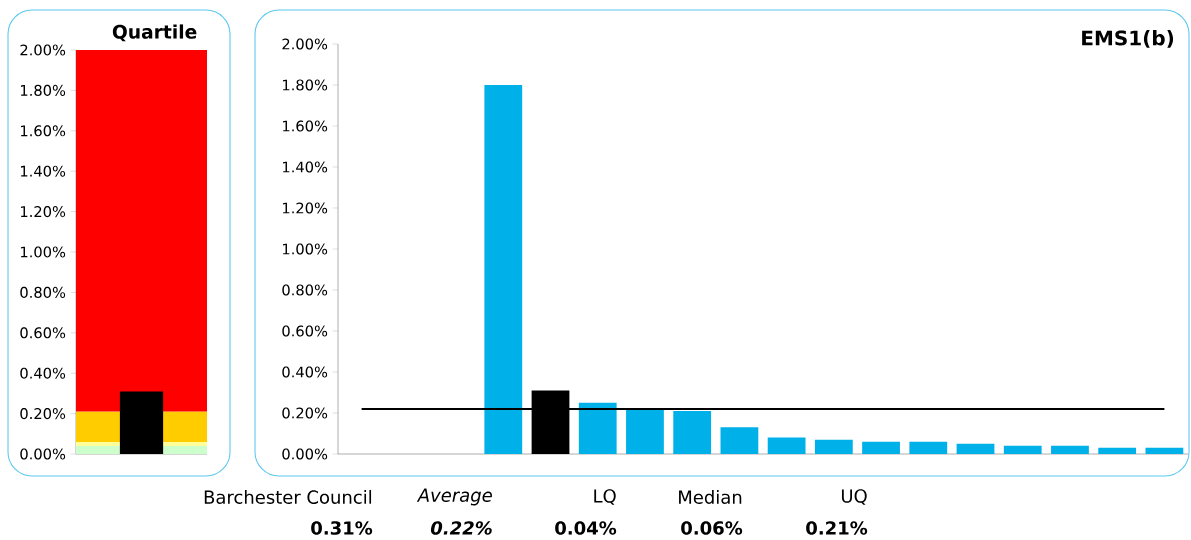  I want to click on text: 0.06%, so click(712, 528).